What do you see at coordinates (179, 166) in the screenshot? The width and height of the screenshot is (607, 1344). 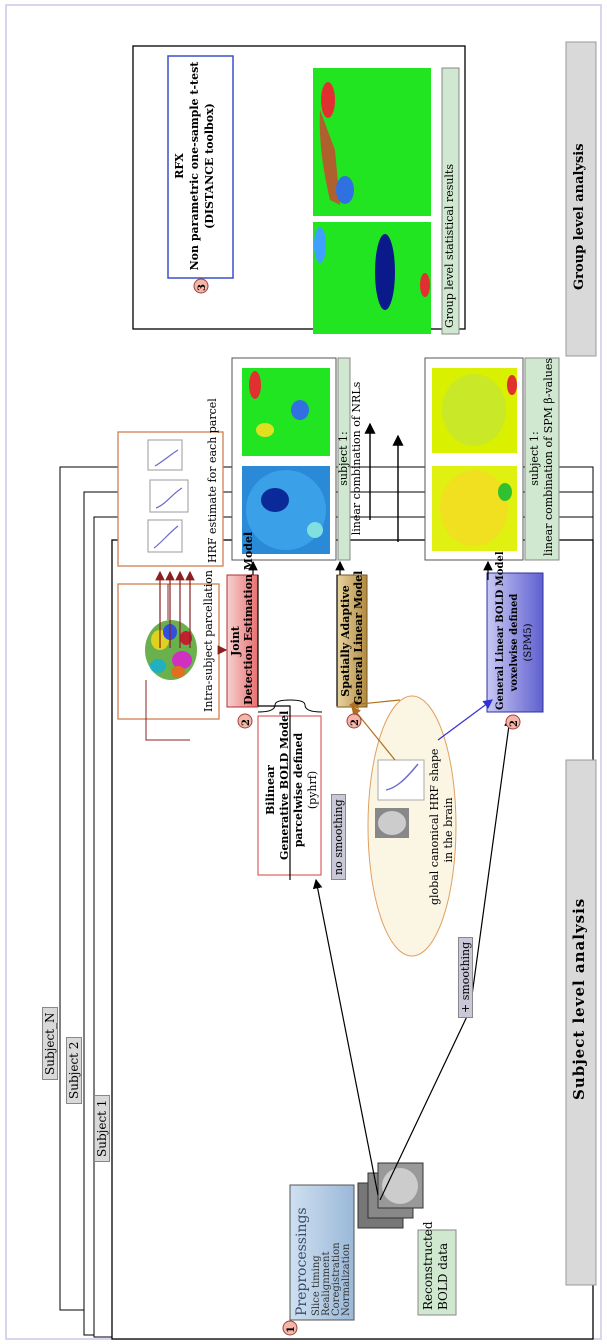 I see `rfx-line: RFX` at bounding box center [179, 166].